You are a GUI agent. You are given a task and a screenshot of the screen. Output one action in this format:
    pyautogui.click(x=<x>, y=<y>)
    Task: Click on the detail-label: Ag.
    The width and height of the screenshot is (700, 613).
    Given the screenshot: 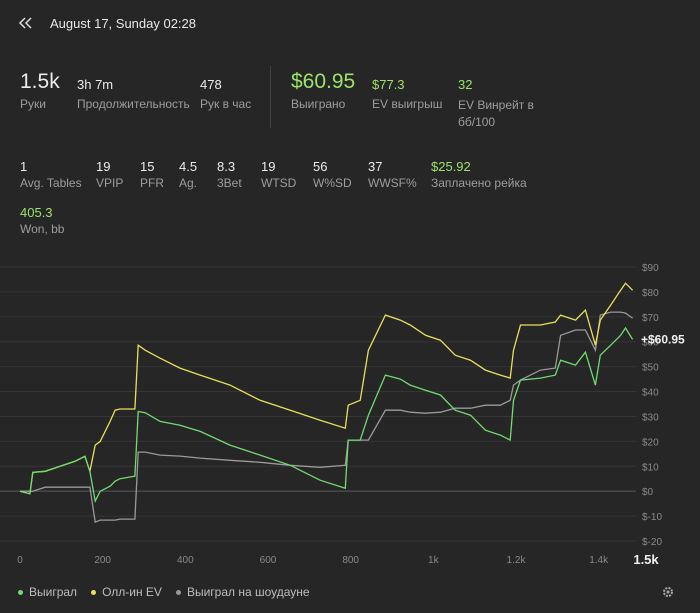 What is the action you would take?
    pyautogui.click(x=188, y=183)
    